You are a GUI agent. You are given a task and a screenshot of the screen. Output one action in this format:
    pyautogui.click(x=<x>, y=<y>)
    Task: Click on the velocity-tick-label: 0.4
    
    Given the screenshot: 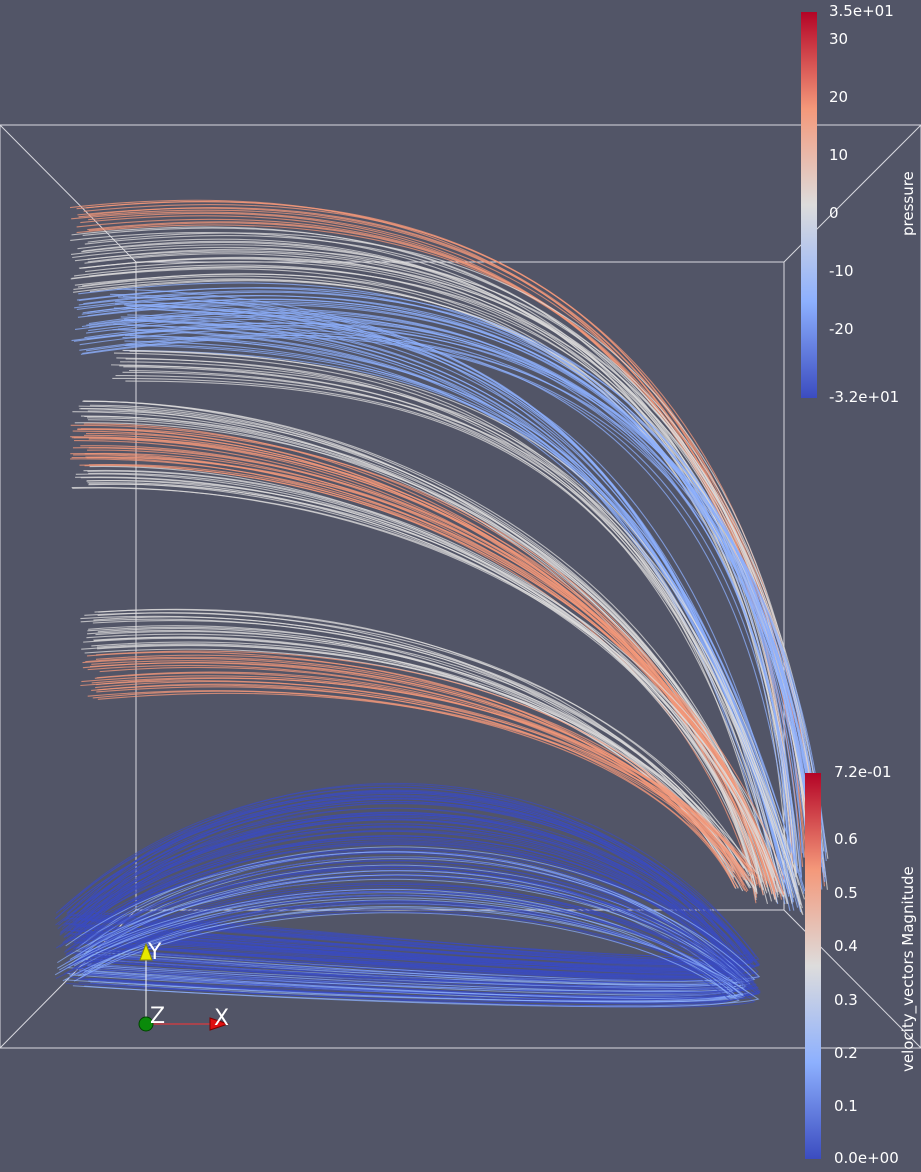 What is the action you would take?
    pyautogui.click(x=846, y=946)
    